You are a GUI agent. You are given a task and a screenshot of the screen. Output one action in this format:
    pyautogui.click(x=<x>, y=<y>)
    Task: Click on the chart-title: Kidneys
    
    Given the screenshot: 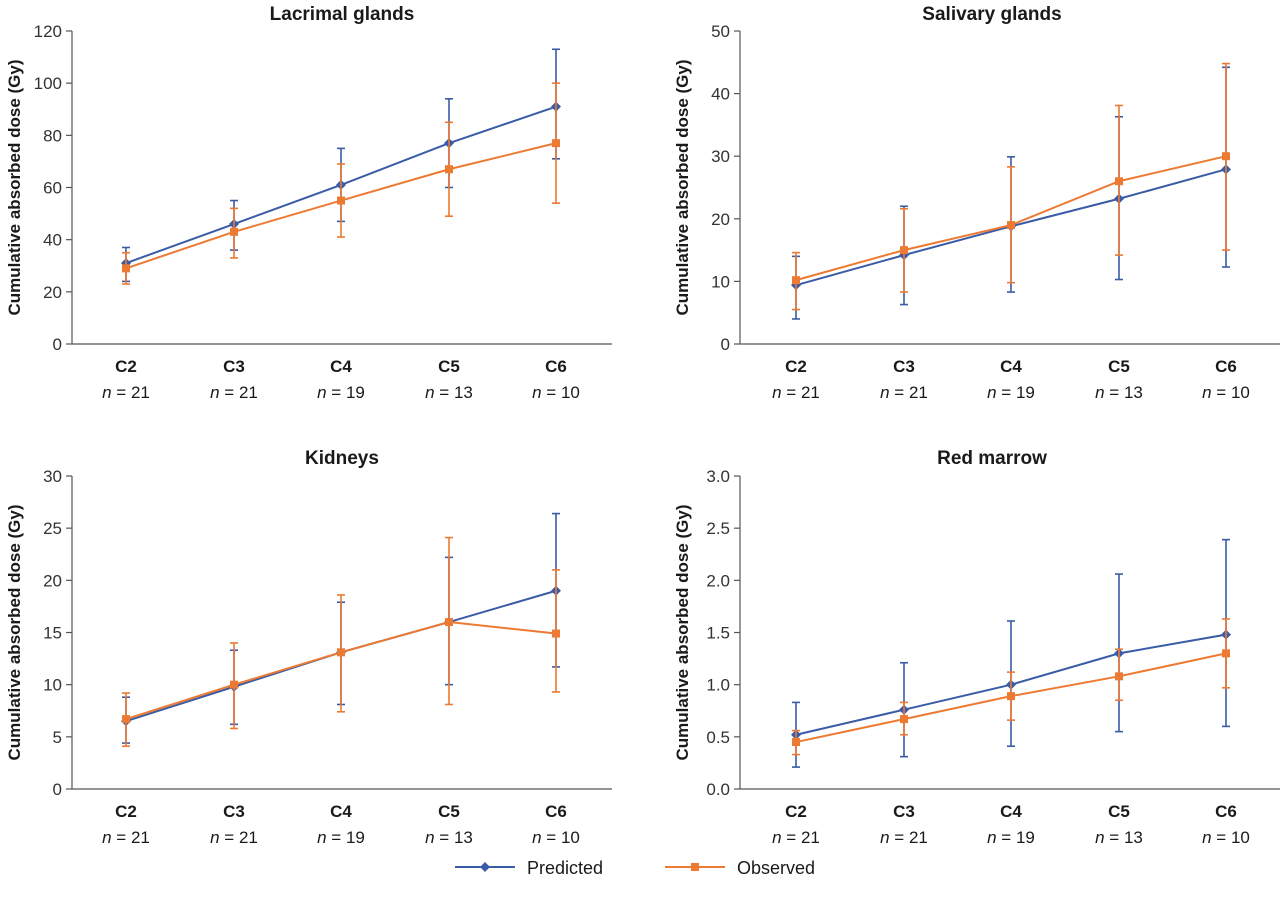 What is the action you would take?
    pyautogui.click(x=342, y=458)
    